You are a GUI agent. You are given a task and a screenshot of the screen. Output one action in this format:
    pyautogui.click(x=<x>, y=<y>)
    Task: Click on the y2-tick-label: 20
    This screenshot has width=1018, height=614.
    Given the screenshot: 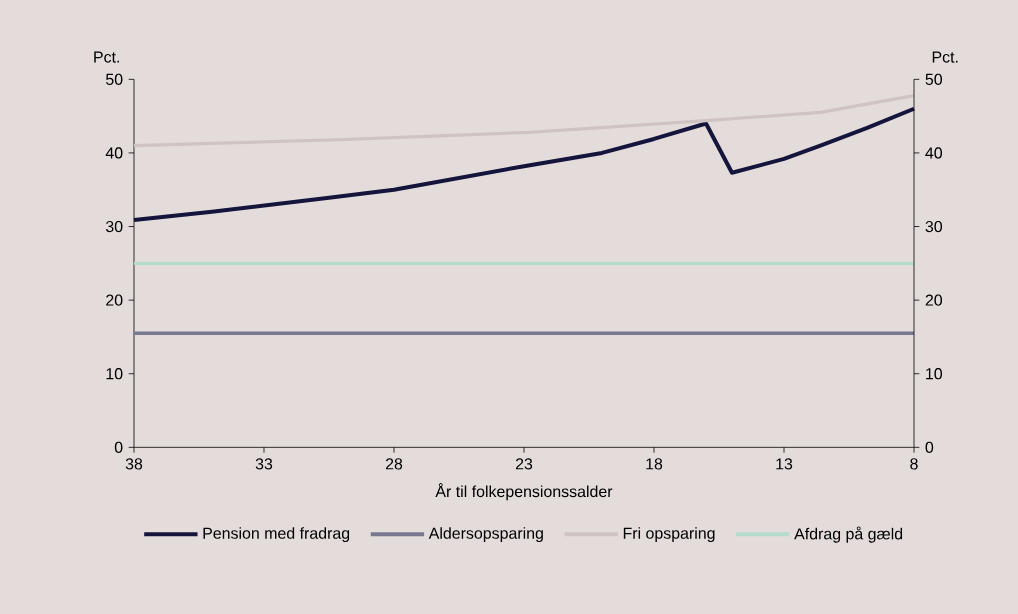 What is the action you would take?
    pyautogui.click(x=934, y=300)
    